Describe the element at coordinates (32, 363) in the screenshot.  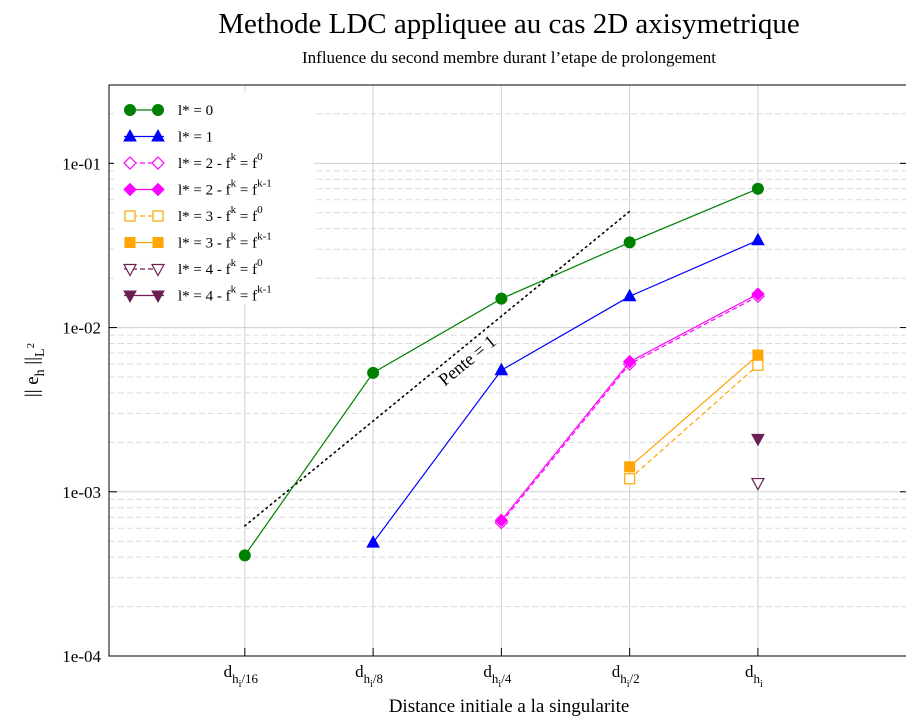
I see `y-label-mid: ||` at that location.